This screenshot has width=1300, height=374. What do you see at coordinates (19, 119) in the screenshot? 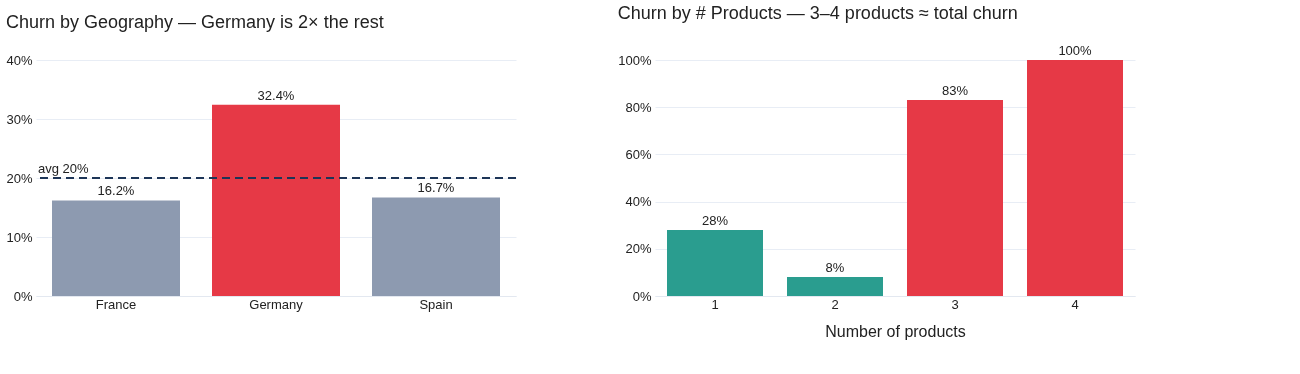
I see `y-tick-label: 30%` at bounding box center [19, 119].